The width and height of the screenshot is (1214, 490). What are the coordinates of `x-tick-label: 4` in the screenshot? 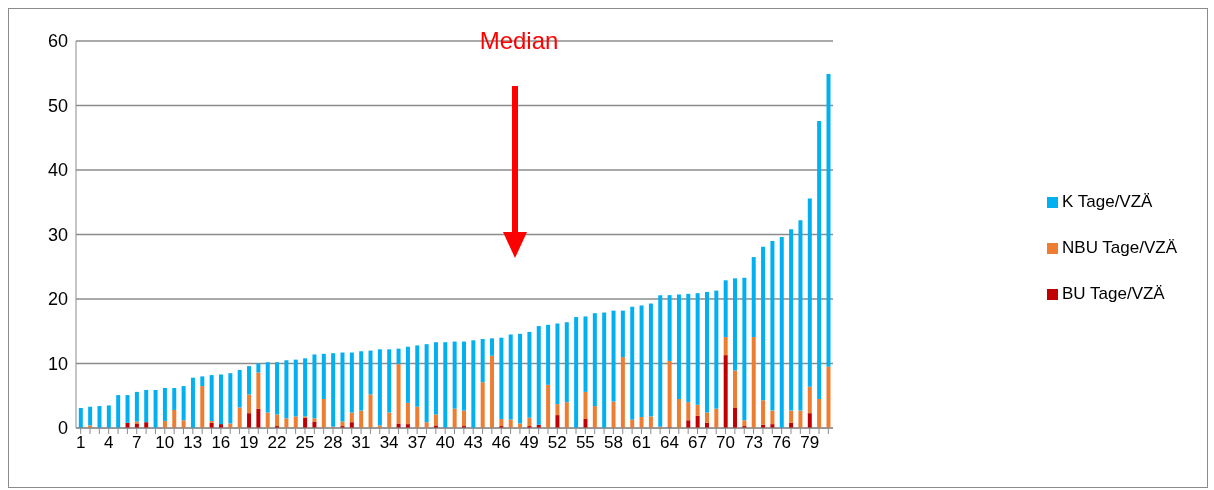 It's located at (108, 443).